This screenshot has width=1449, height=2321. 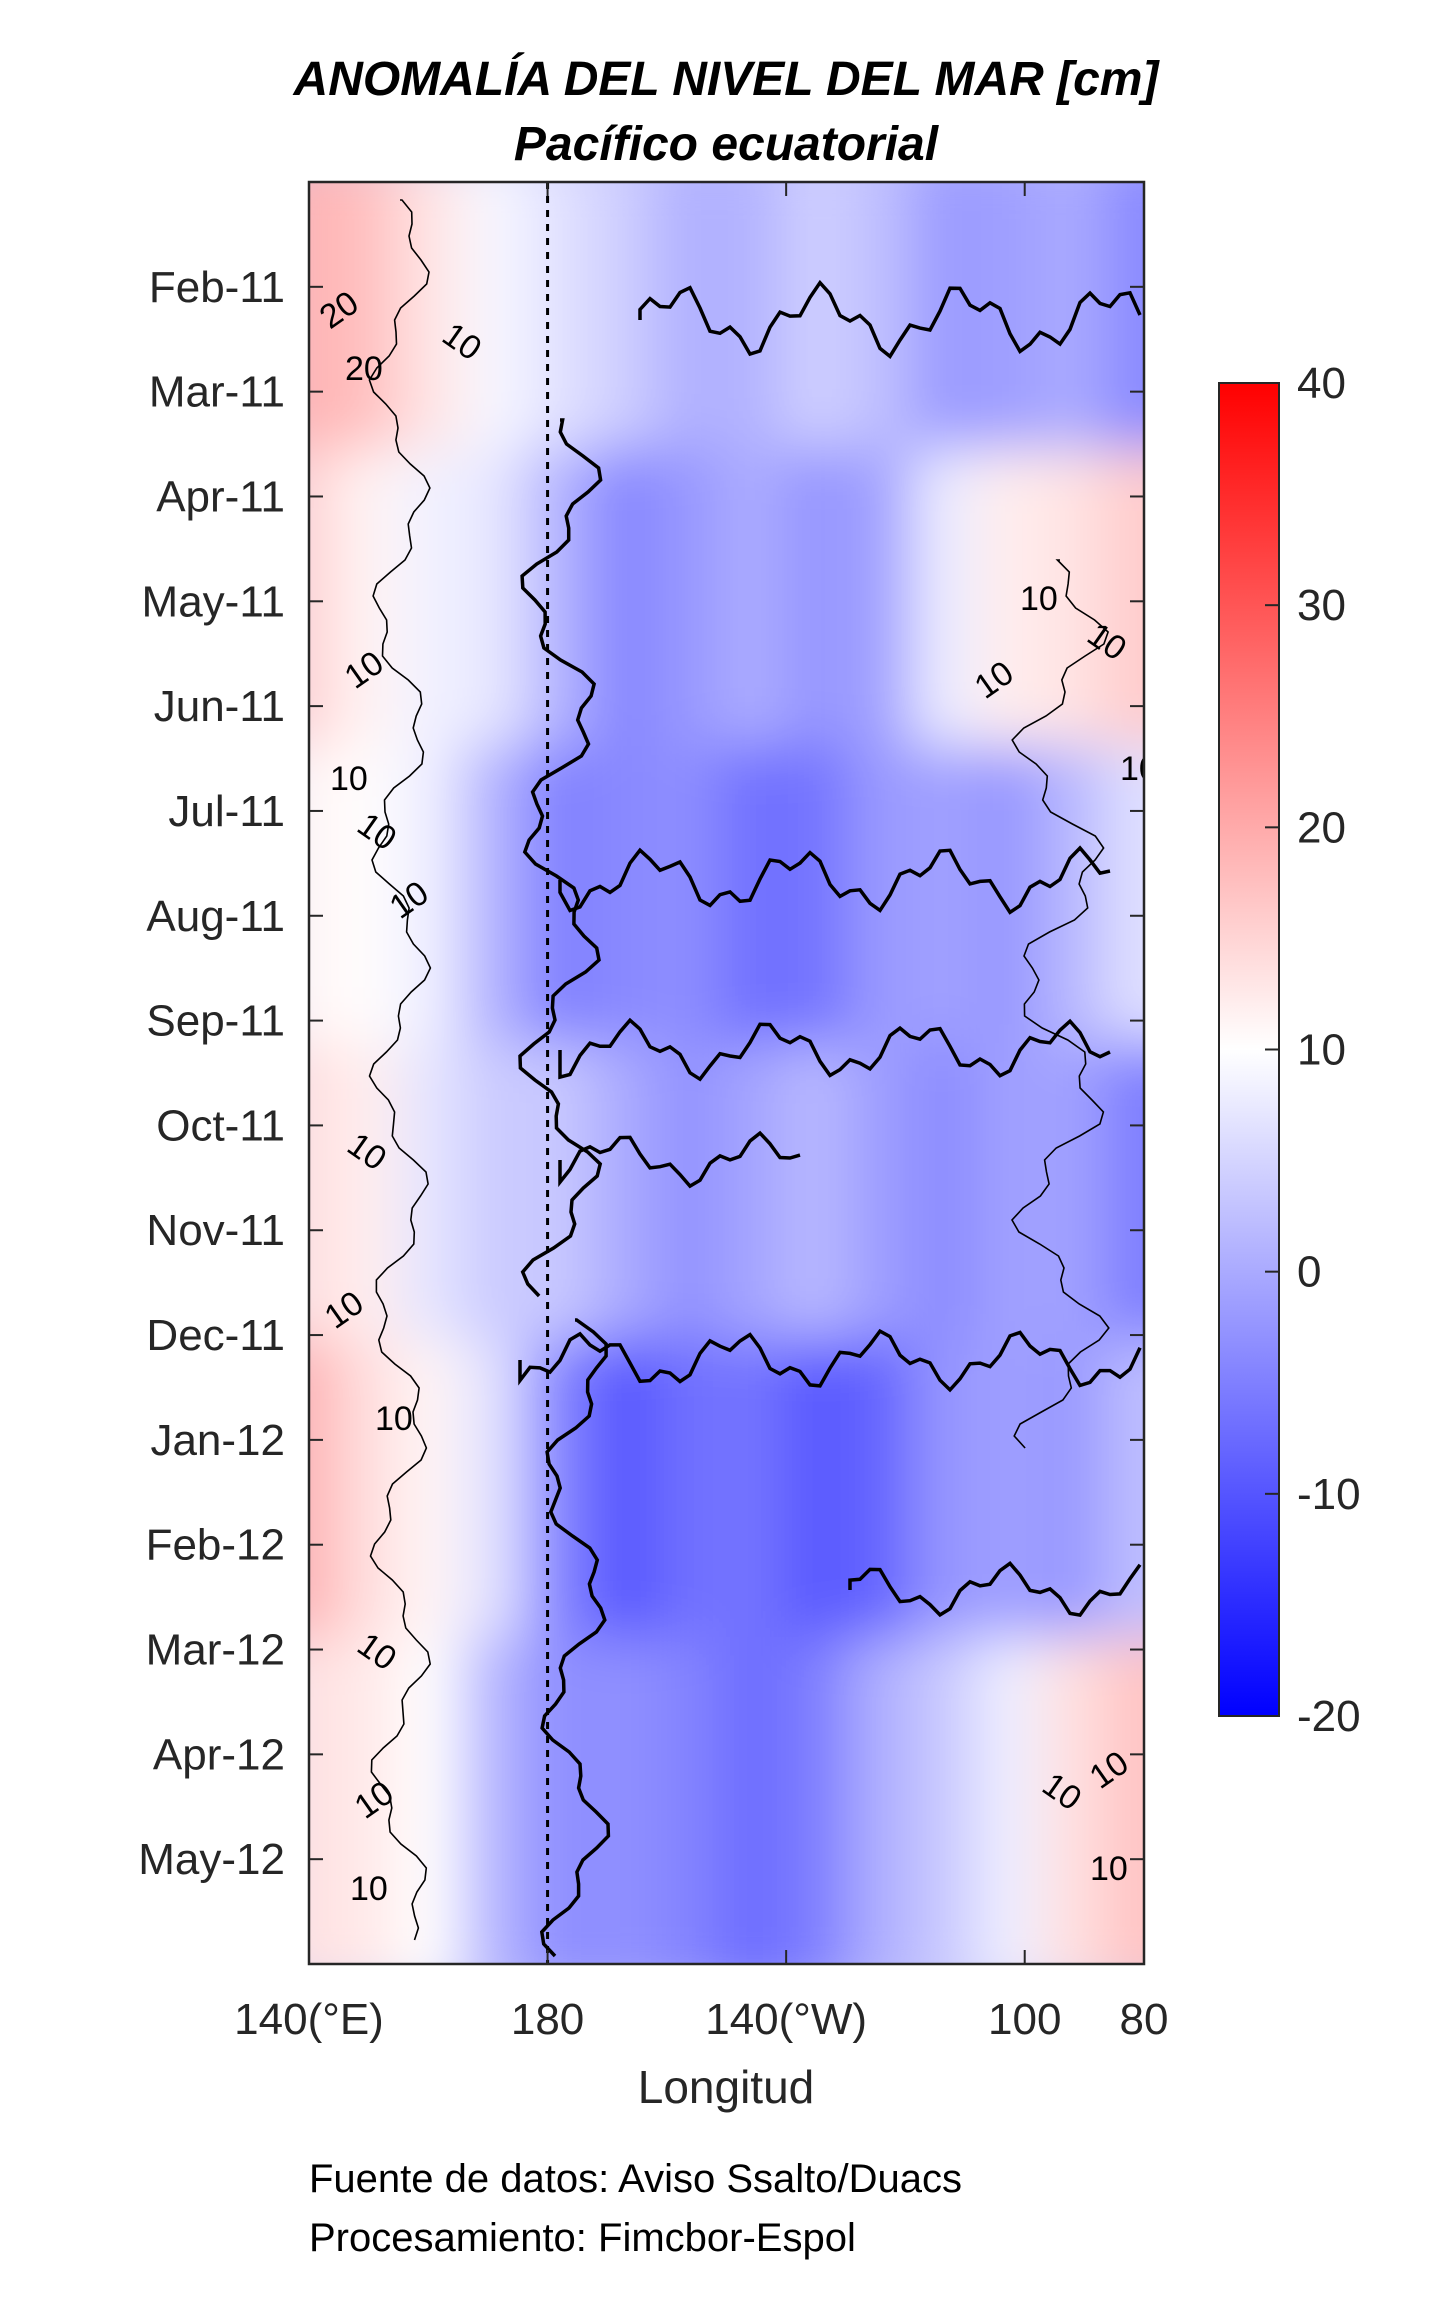 What do you see at coordinates (219, 706) in the screenshot?
I see `y-tick-label: Jun-11` at bounding box center [219, 706].